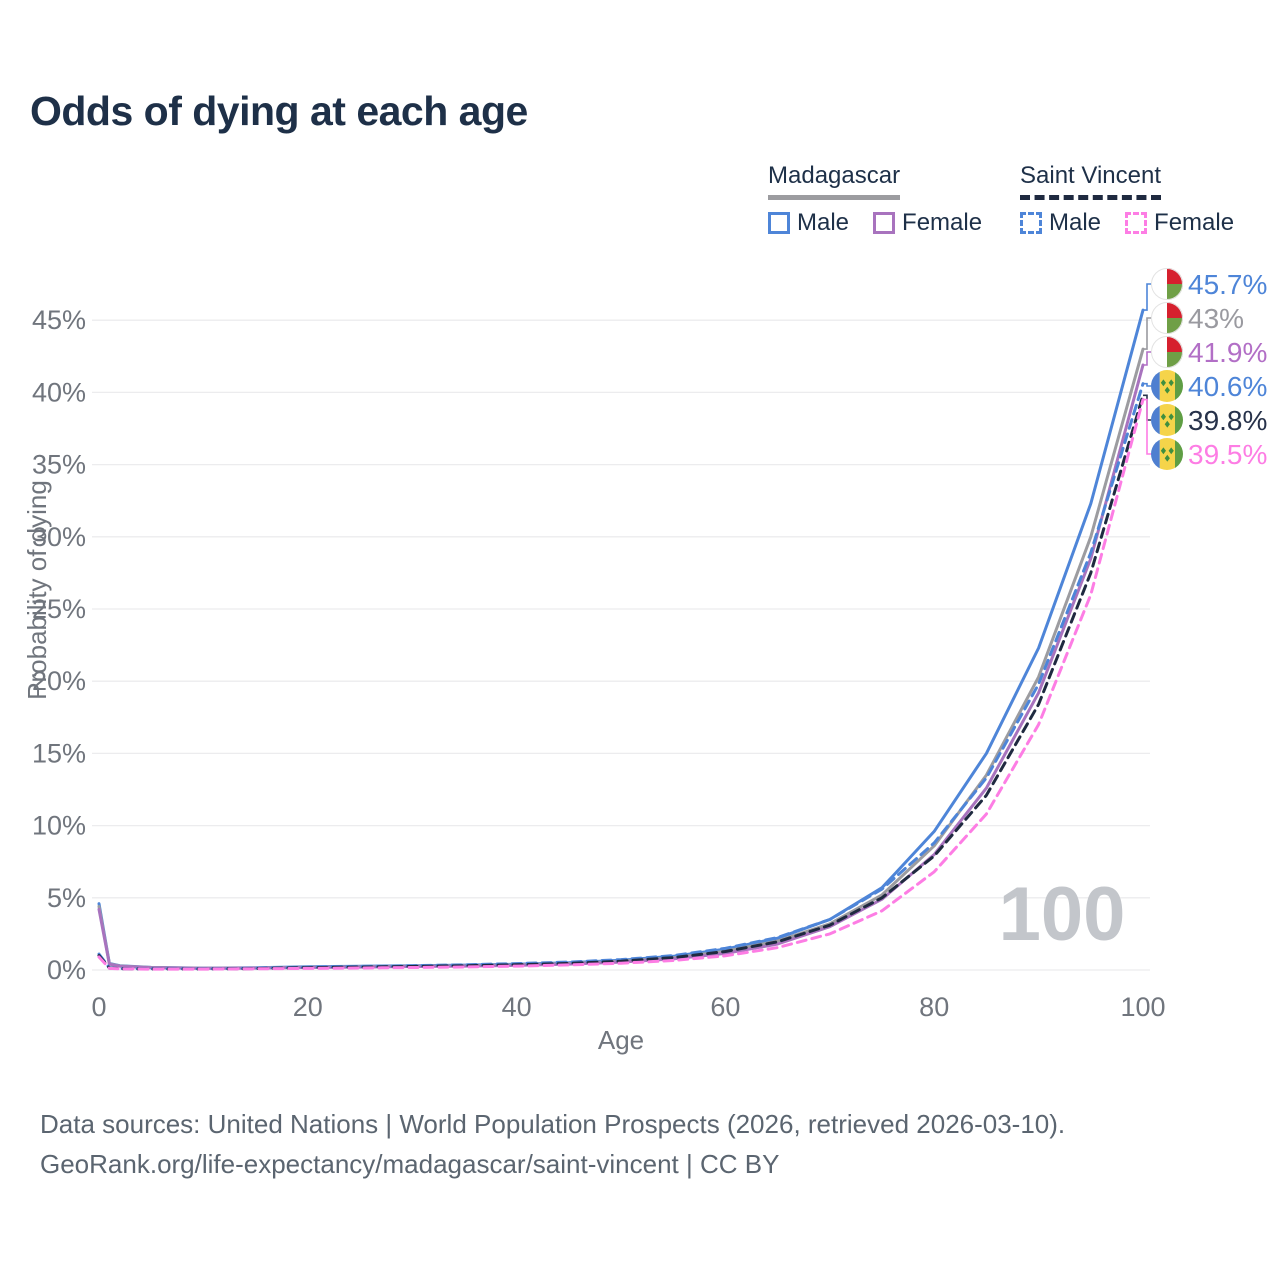  I want to click on legend-group-madagascar: Madagascar Male Female, so click(875, 199).